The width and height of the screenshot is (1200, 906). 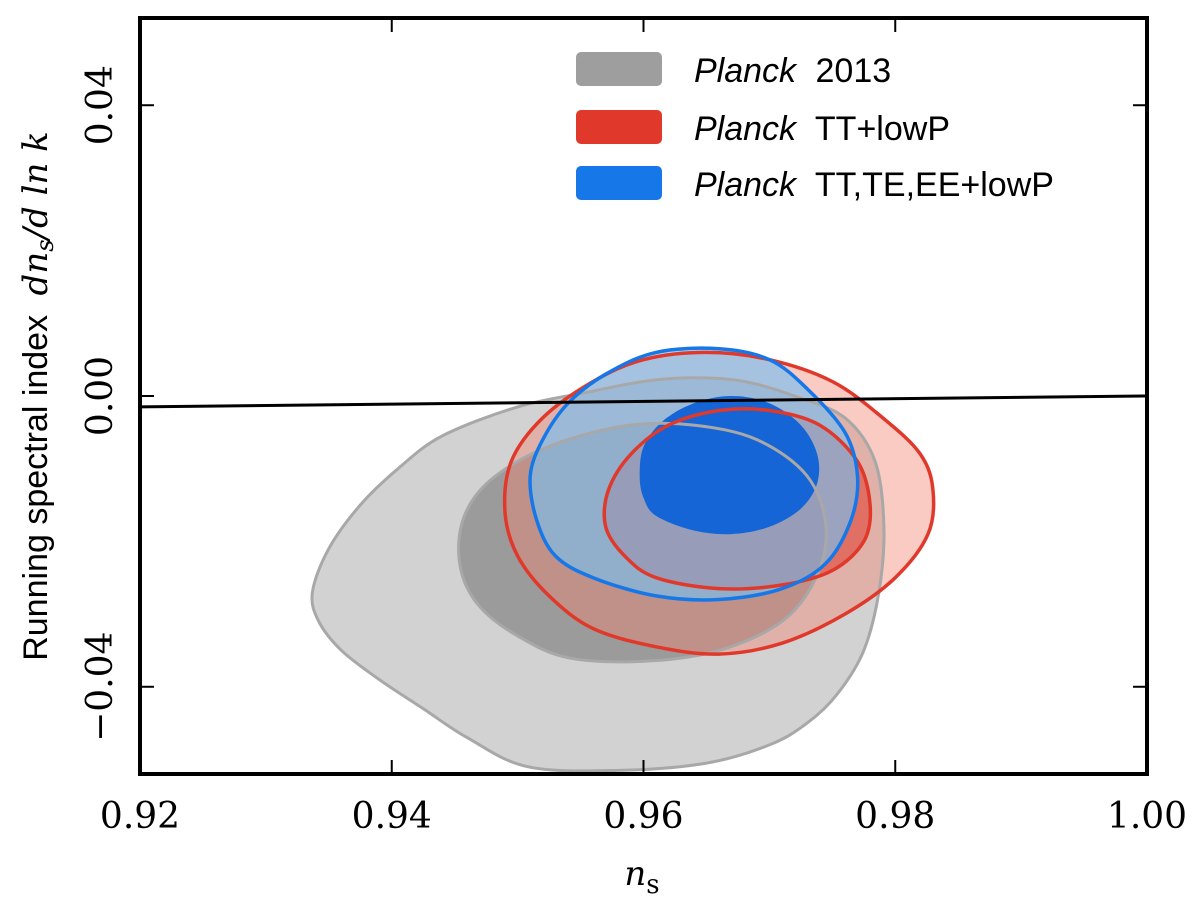 I want to click on contour-planck-tt-te-ee-lowp-68-fill, so click(x=729, y=465).